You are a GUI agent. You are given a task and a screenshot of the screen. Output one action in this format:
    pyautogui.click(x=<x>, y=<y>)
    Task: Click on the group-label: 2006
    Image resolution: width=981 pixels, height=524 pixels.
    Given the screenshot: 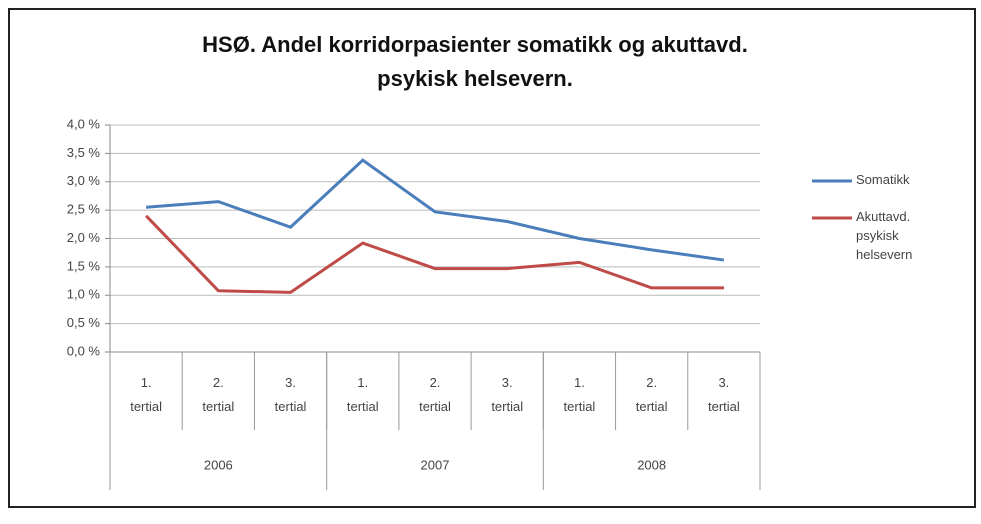 What is the action you would take?
    pyautogui.click(x=218, y=464)
    